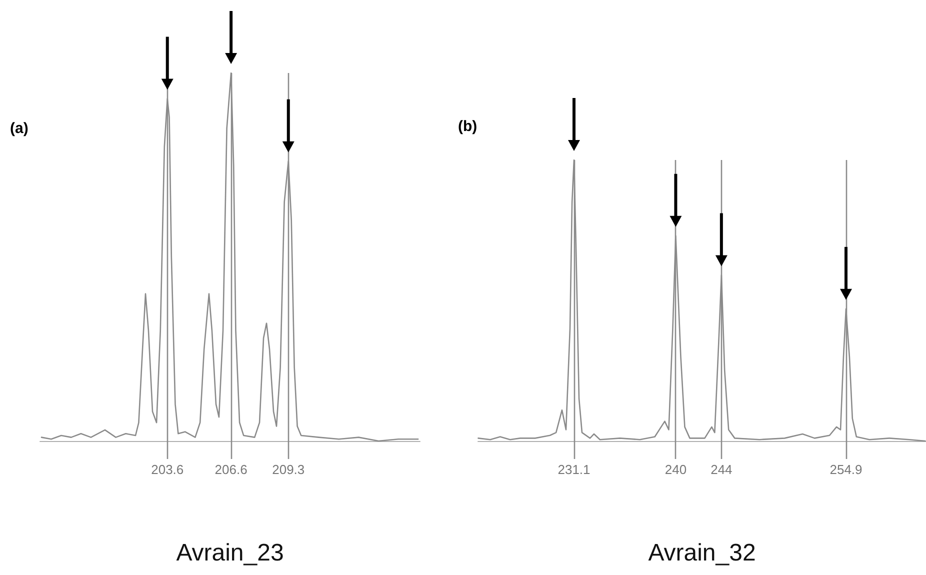 This screenshot has height=575, width=926. What do you see at coordinates (231, 469) in the screenshot?
I see `x-tick-label: 206.6` at bounding box center [231, 469].